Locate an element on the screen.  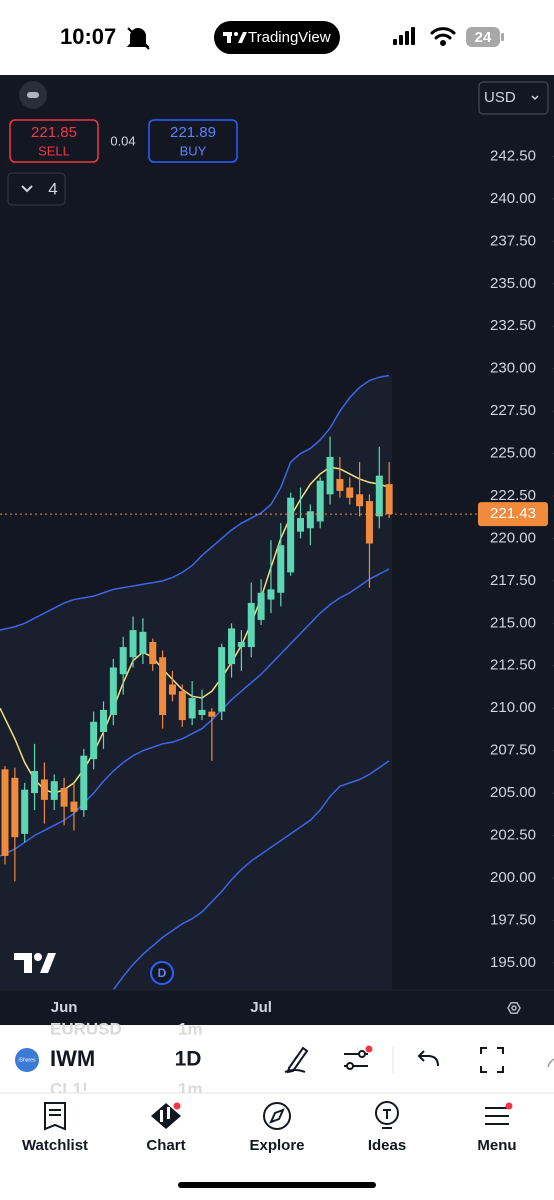
last-price-box is located at coordinates (513, 514).